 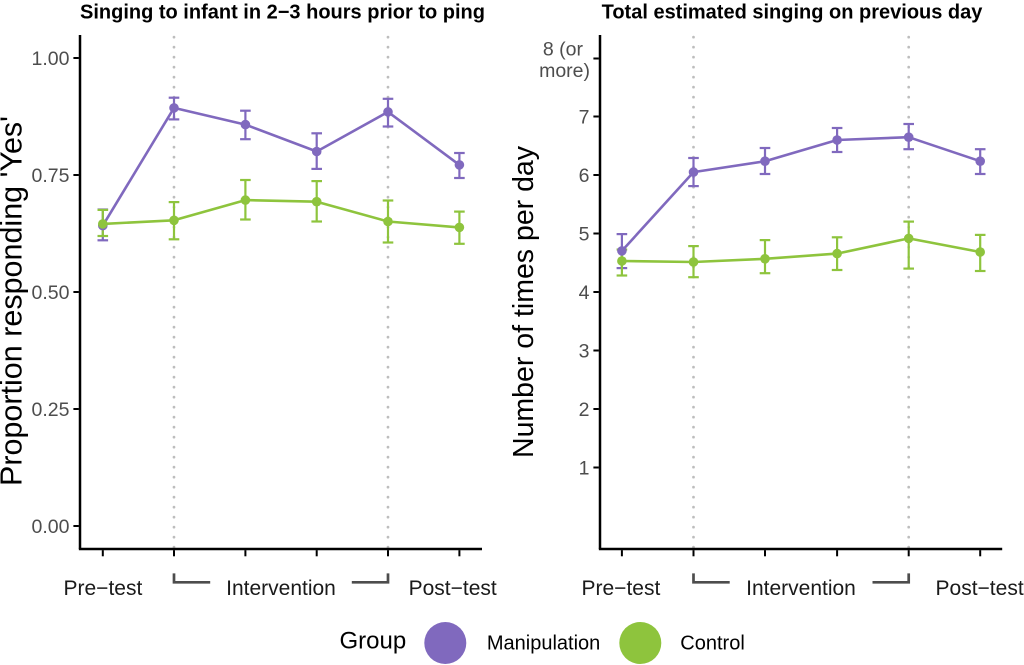 What do you see at coordinates (51, 410) in the screenshot?
I see `svg-text: 0.25` at bounding box center [51, 410].